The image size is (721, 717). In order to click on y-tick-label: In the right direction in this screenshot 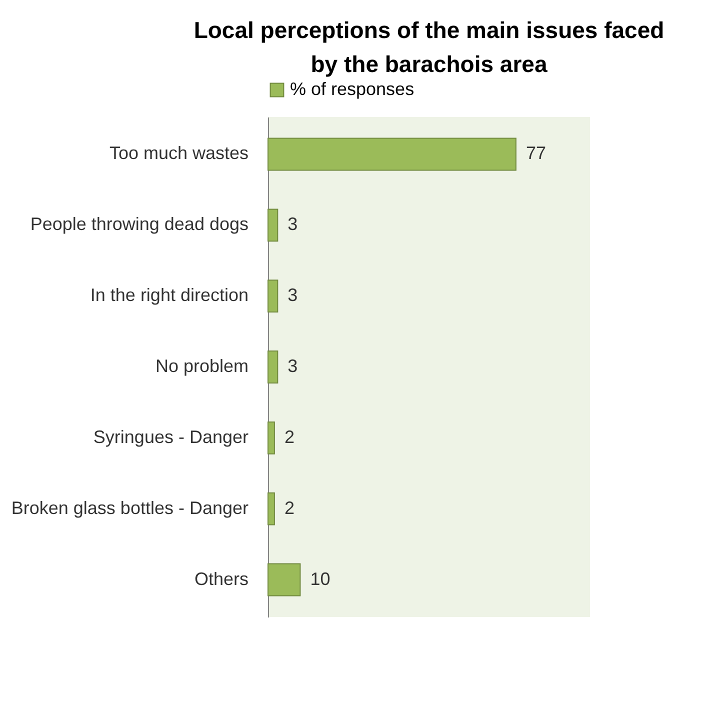, I will do `click(169, 295)`.